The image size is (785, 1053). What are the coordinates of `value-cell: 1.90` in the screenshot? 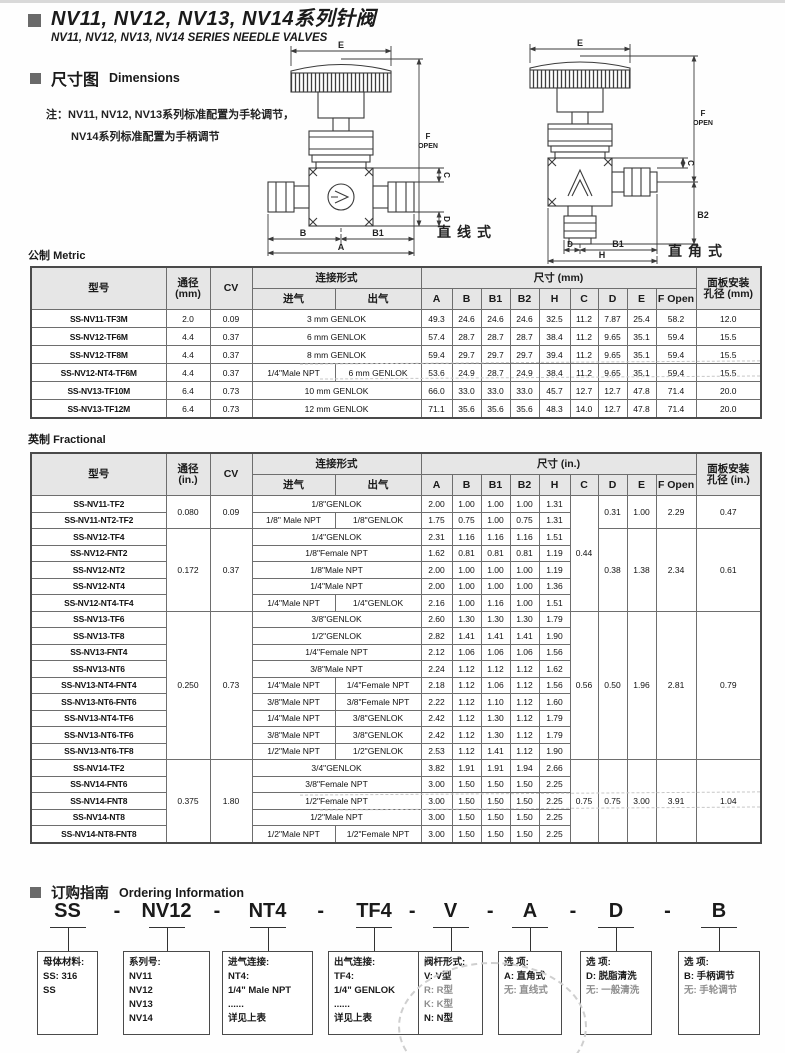 It's located at (554, 751).